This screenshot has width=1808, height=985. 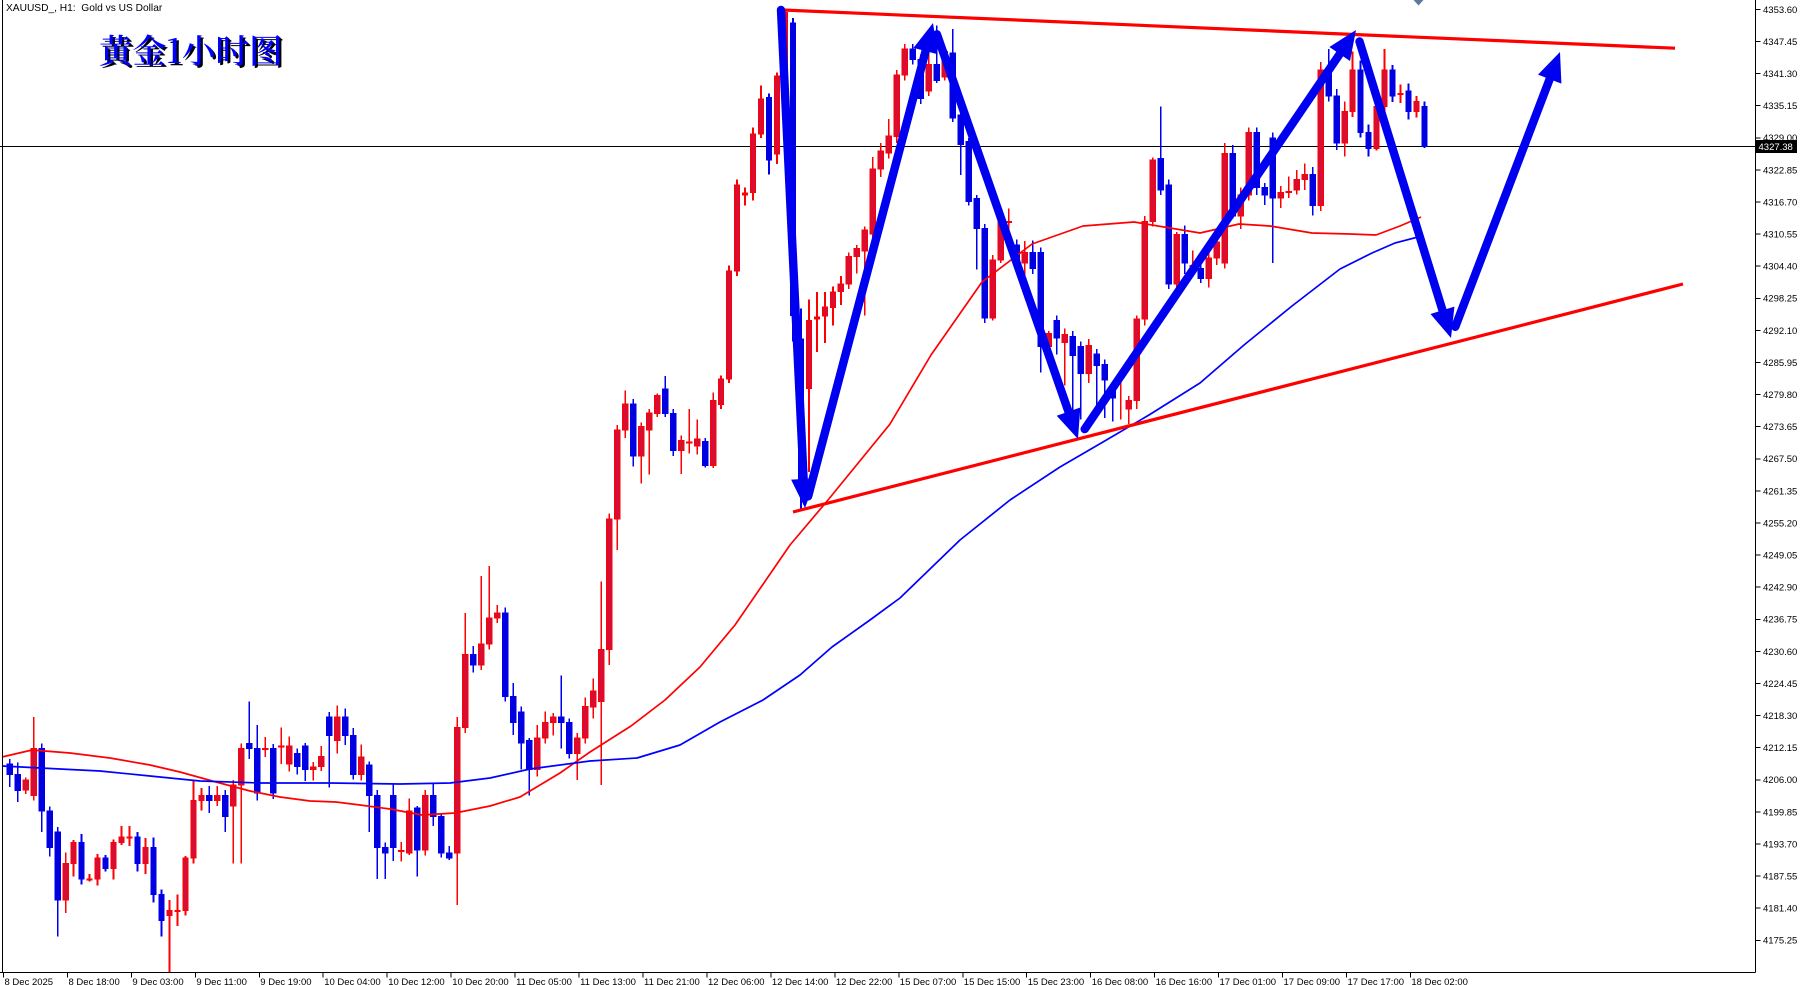 What do you see at coordinates (672, 981) in the screenshot?
I see `svg-text: 11 Dec 21:00` at bounding box center [672, 981].